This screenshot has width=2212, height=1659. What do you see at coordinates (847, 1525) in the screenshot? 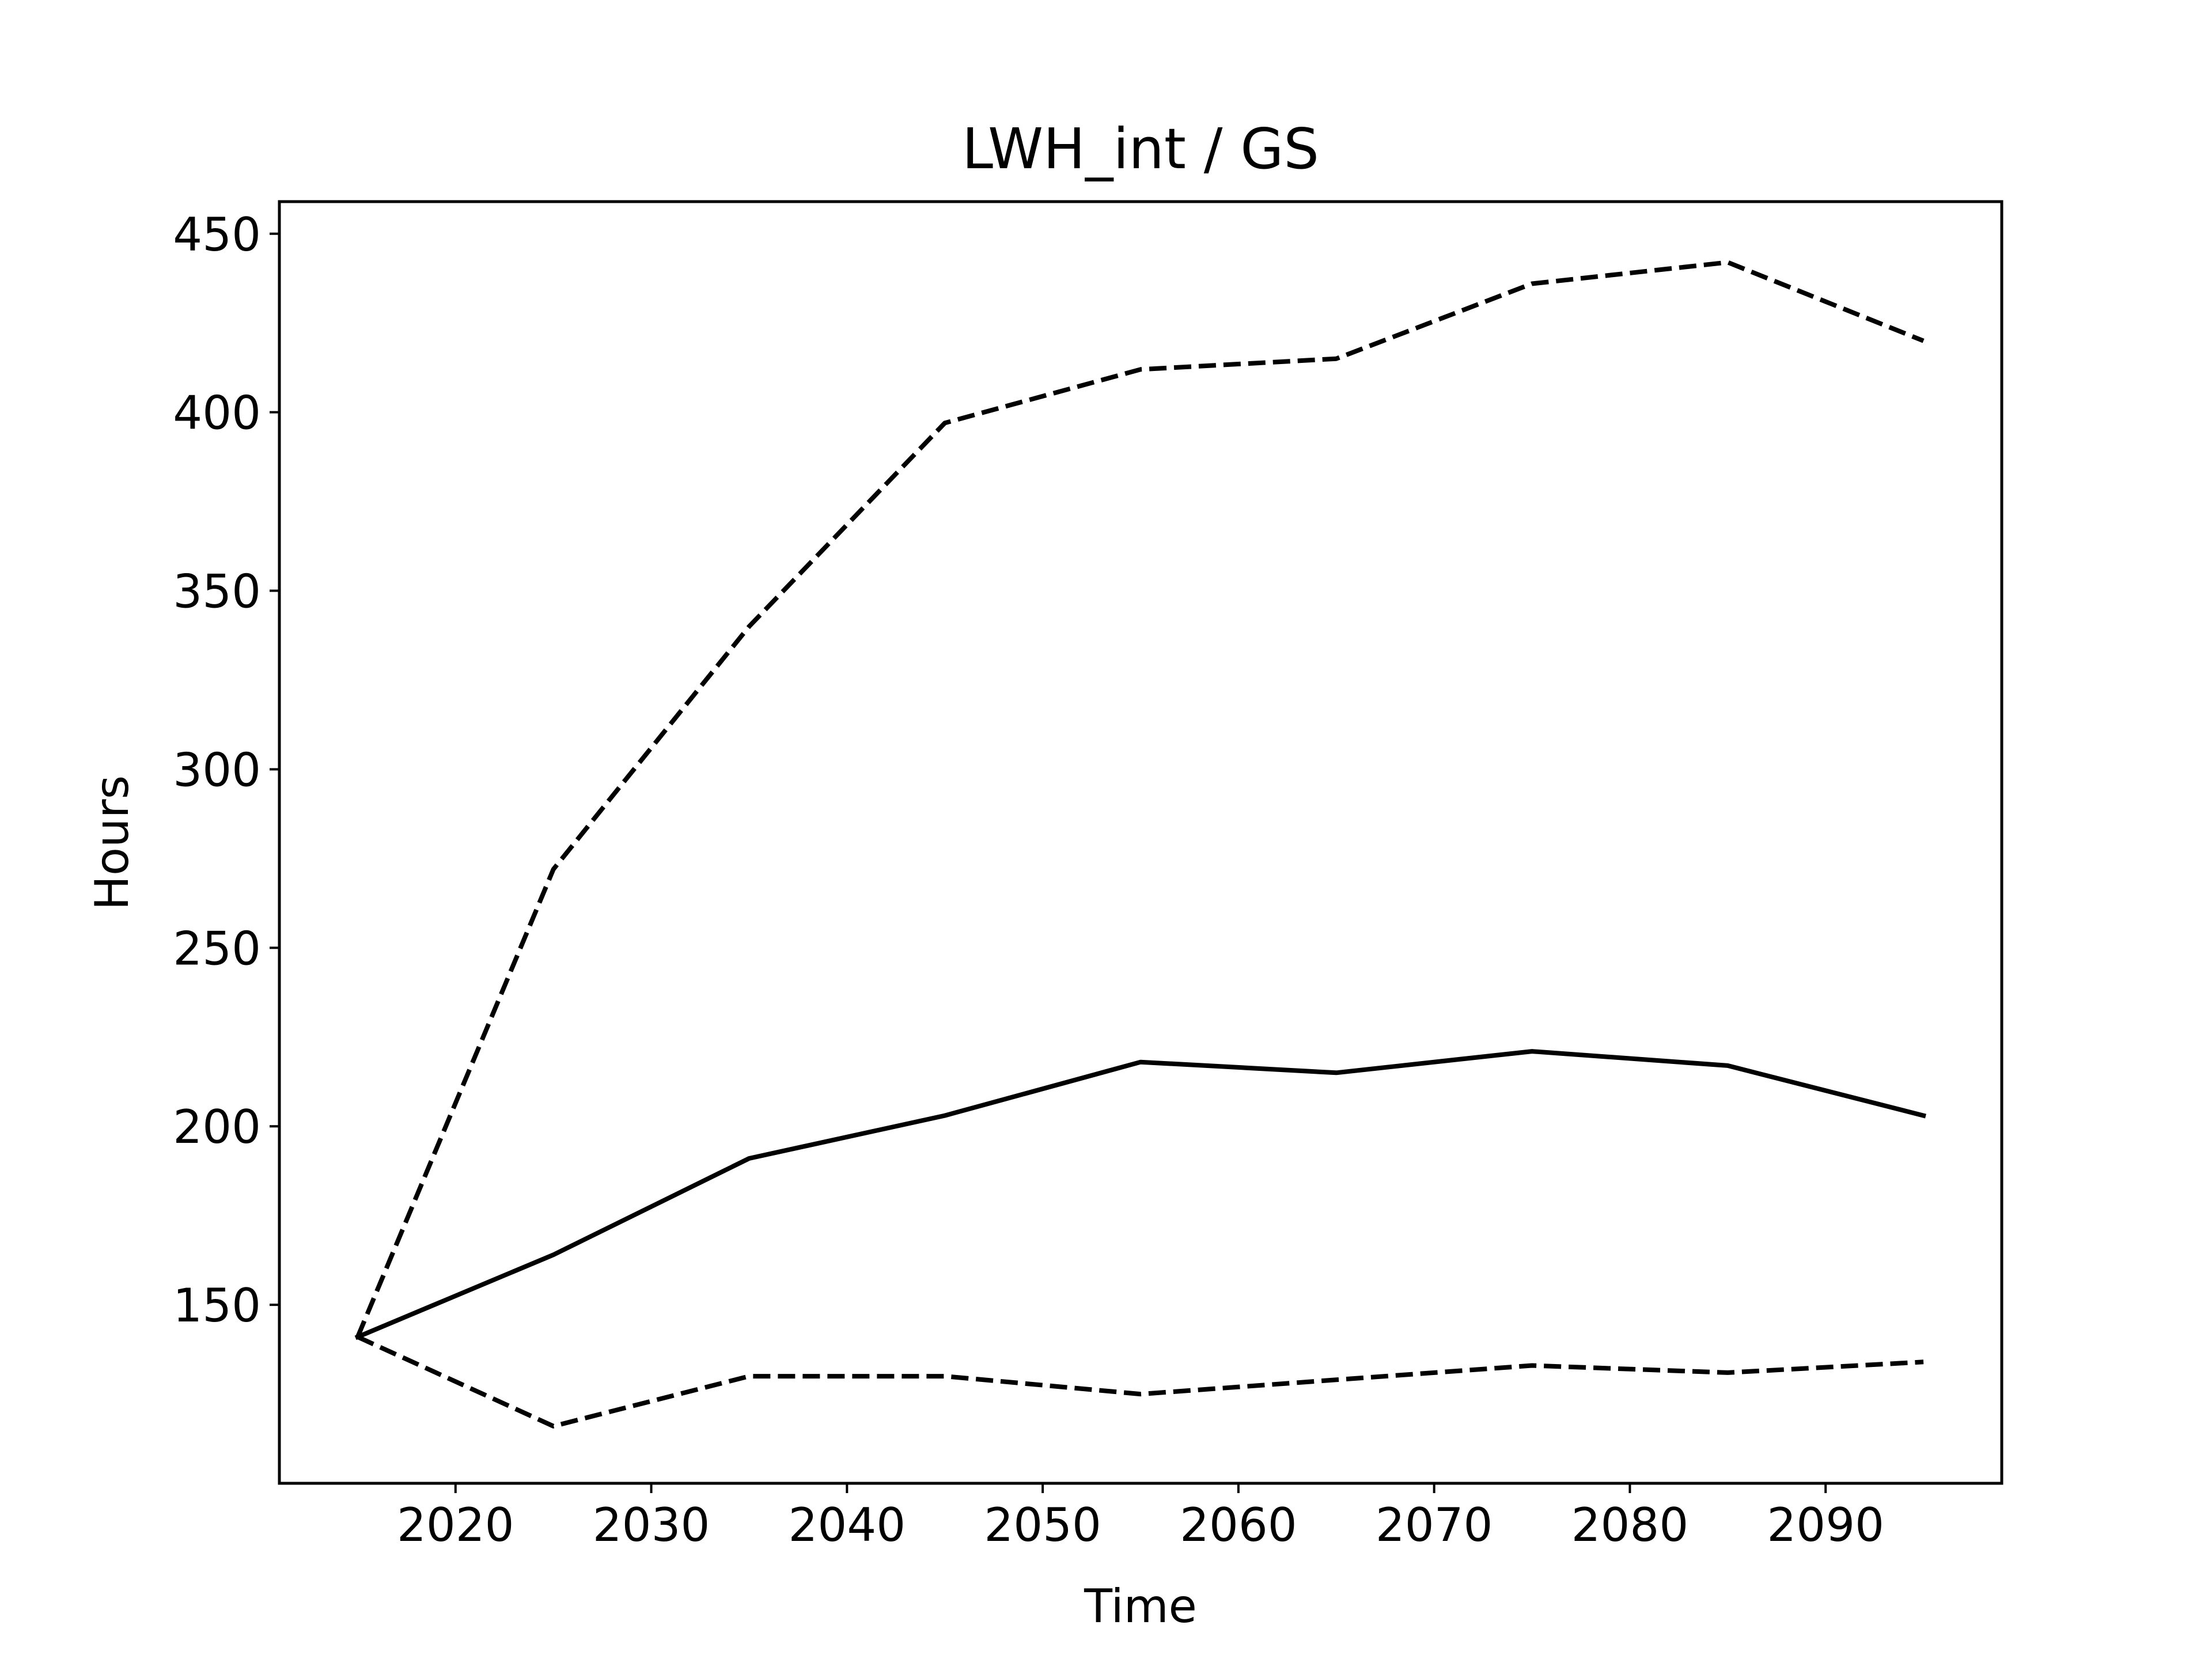
I see `x-tick-label: 2040` at bounding box center [847, 1525].